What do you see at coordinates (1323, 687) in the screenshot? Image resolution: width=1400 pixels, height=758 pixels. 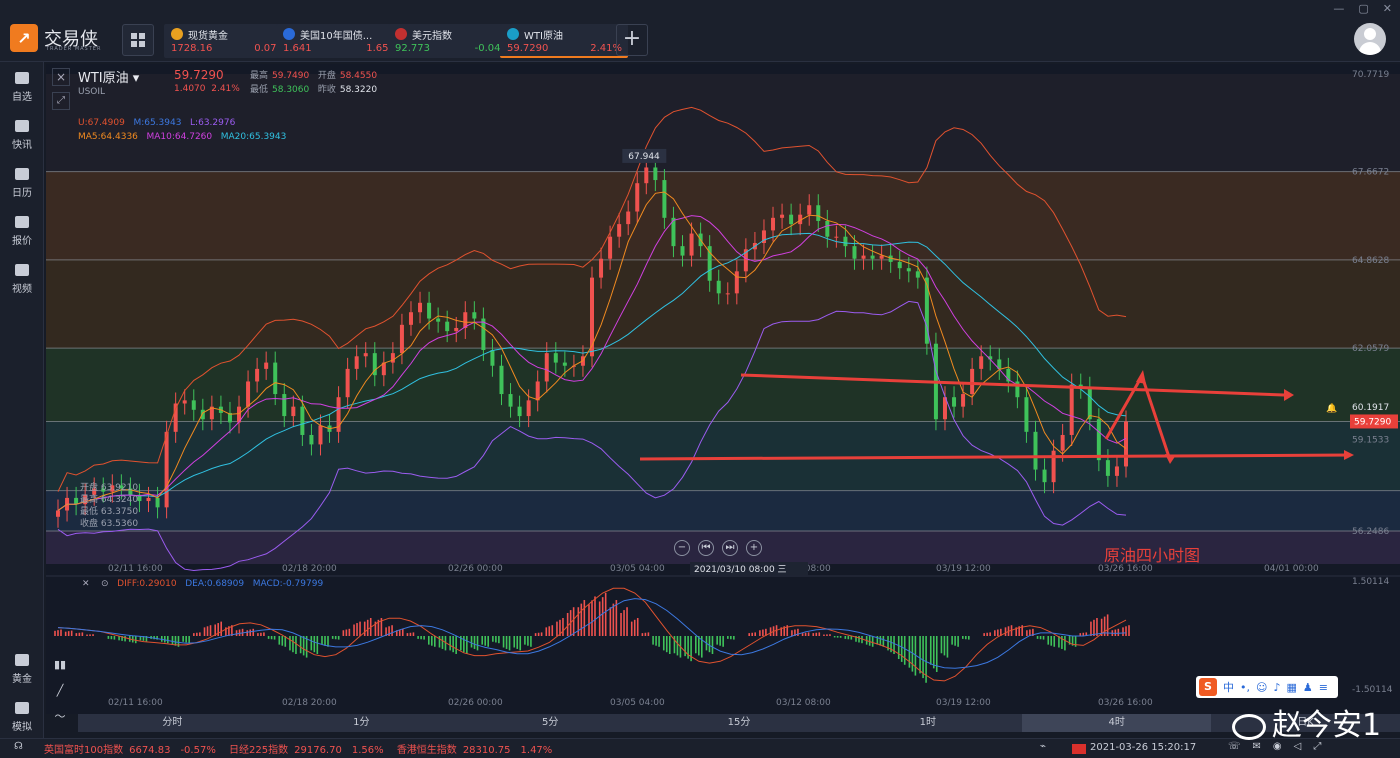 I see `ime-menu-icon: ≡` at bounding box center [1323, 687].